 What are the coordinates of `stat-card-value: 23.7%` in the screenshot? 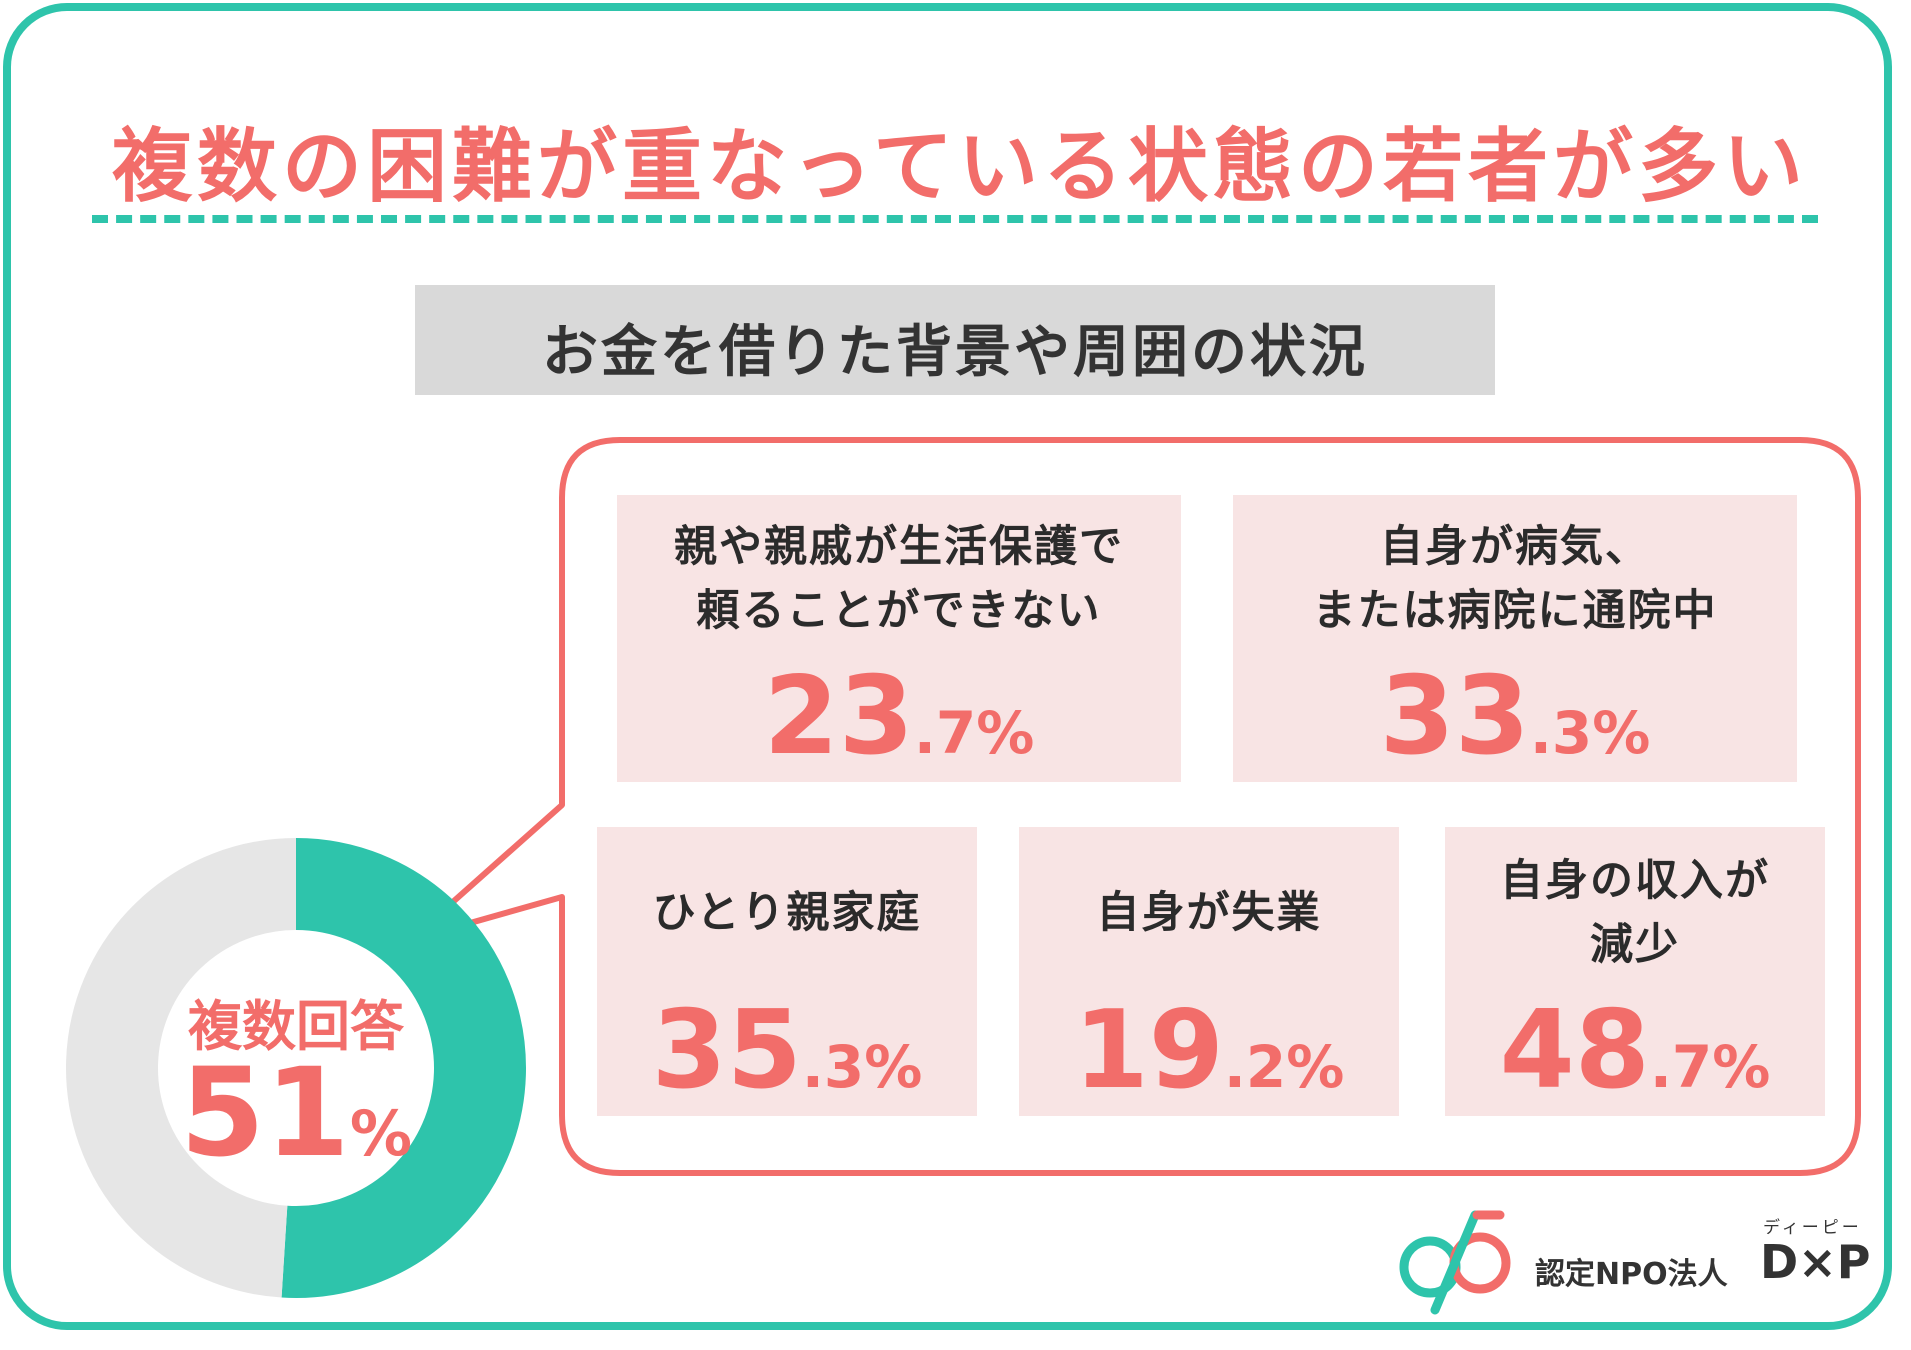 It's located at (899, 717).